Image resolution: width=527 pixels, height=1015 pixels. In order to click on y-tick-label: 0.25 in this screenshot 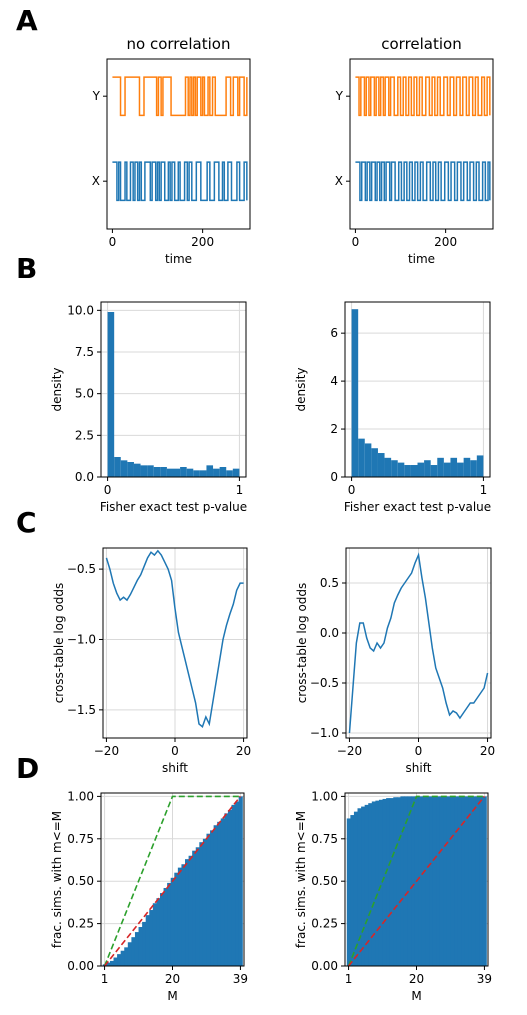, I will do `click(80, 924)`.